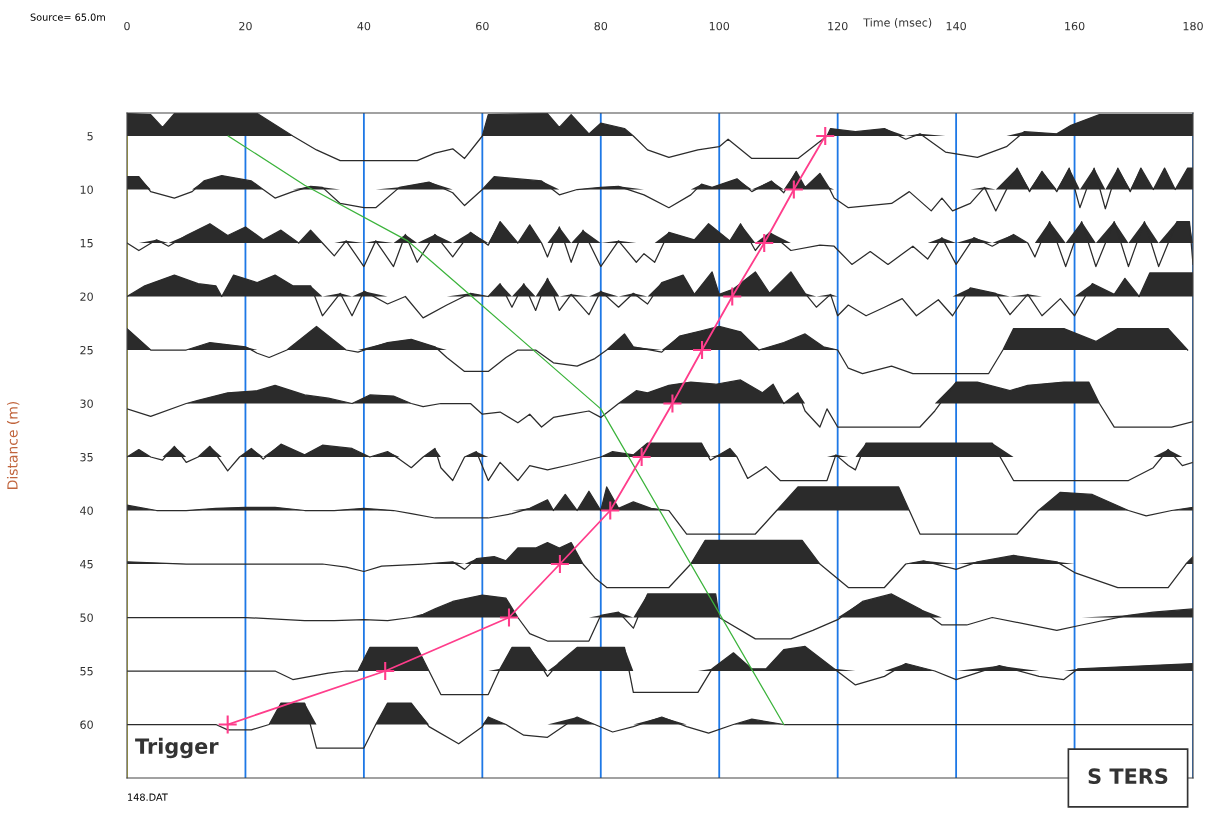 The image size is (1207, 814). I want to click on x-tick-label: 140, so click(956, 26).